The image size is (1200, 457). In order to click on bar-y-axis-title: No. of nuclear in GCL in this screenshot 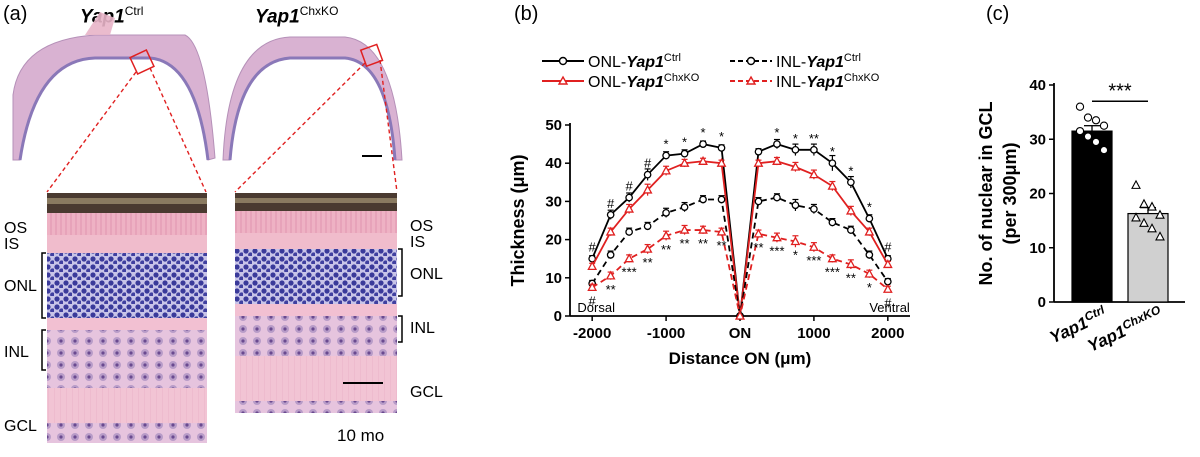, I will do `click(986, 193)`.